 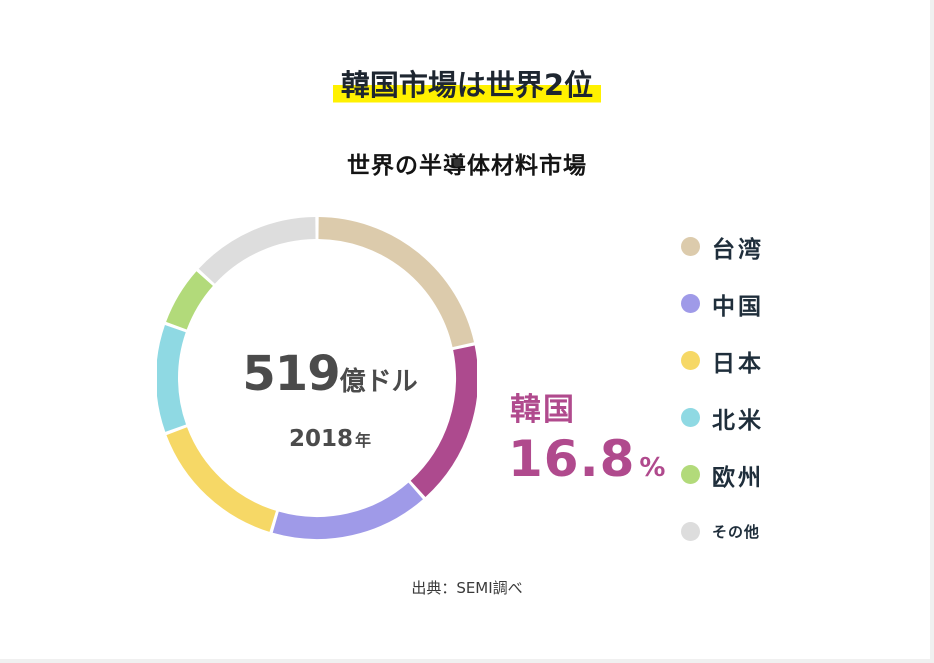 What do you see at coordinates (738, 363) in the screenshot?
I see `legend-label: 日本` at bounding box center [738, 363].